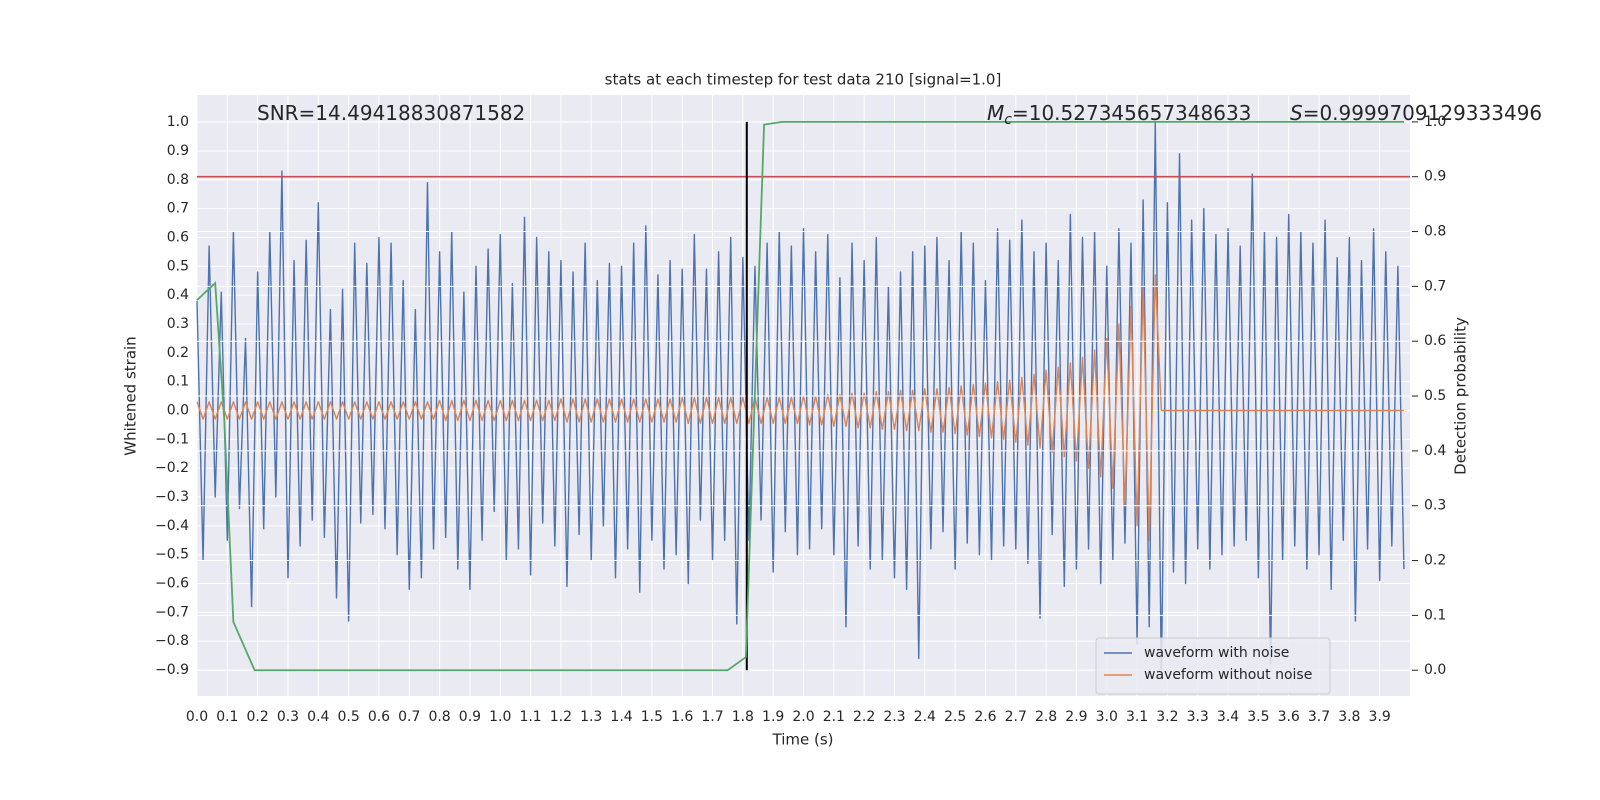 The width and height of the screenshot is (1600, 800). What do you see at coordinates (172, 555) in the screenshot?
I see `y-tick-label: −0.5` at bounding box center [172, 555].